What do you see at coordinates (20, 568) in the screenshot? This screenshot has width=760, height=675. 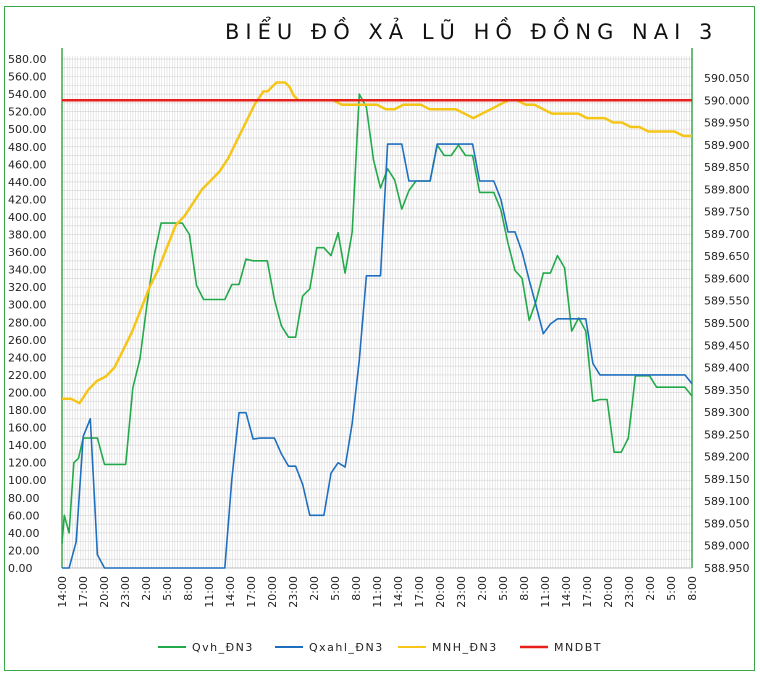 I see `y-left-tick-label: 0.00` at bounding box center [20, 568].